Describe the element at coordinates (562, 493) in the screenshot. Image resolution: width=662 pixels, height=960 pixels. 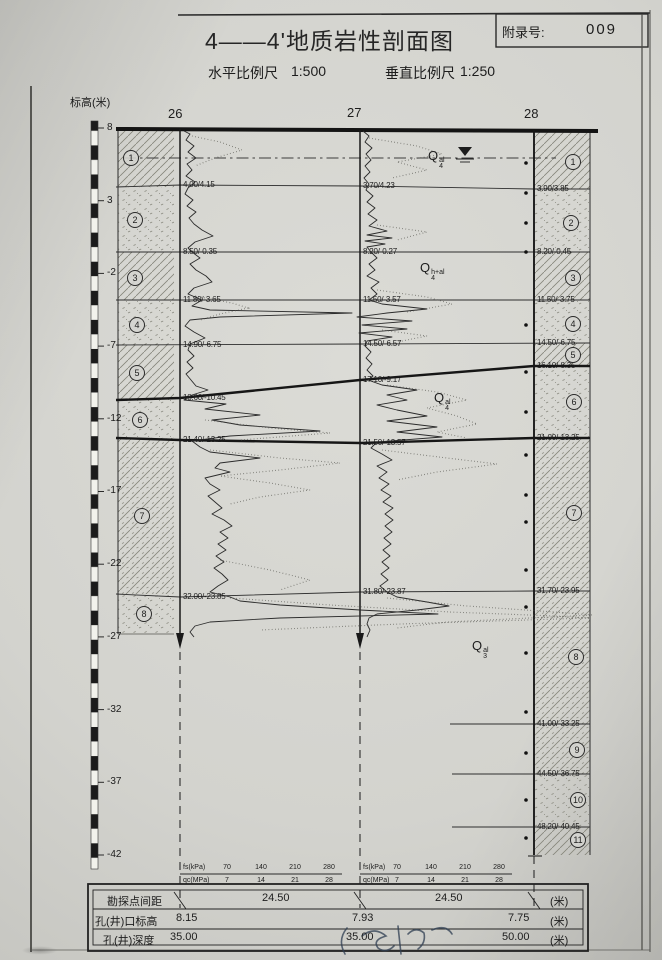
I see `right-strat-column` at that location.